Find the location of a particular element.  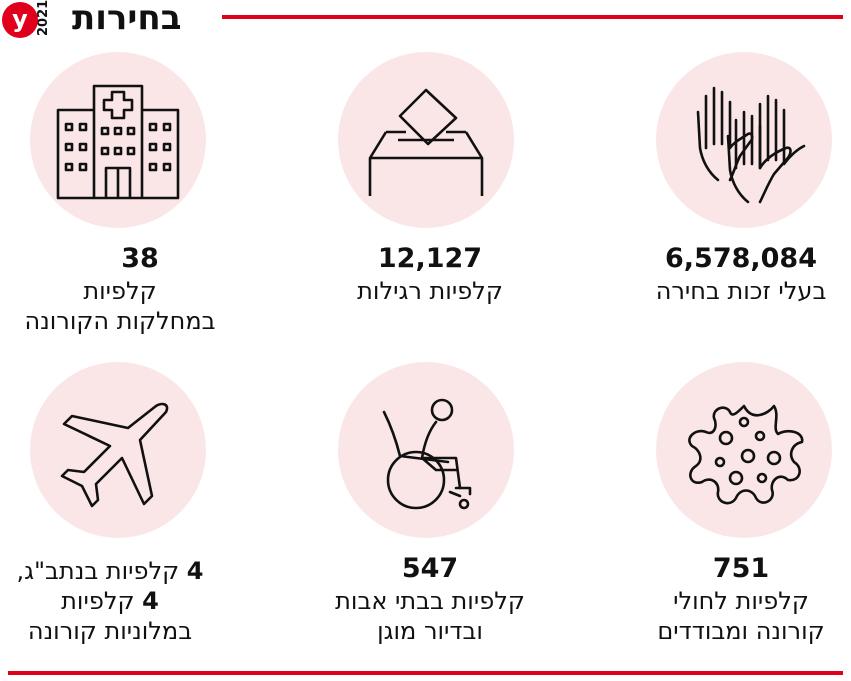

stat-label-line-1: בעלי זכות בחירה is located at coordinates (741, 291).